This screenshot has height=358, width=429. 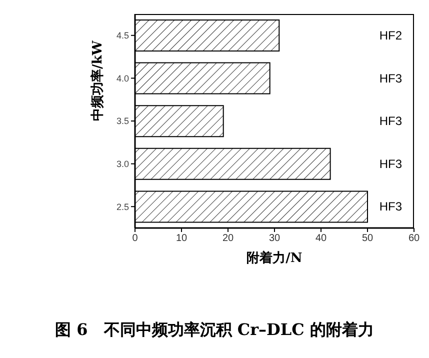 What do you see at coordinates (122, 207) in the screenshot?
I see `y-tick-label: 2.5` at bounding box center [122, 207].